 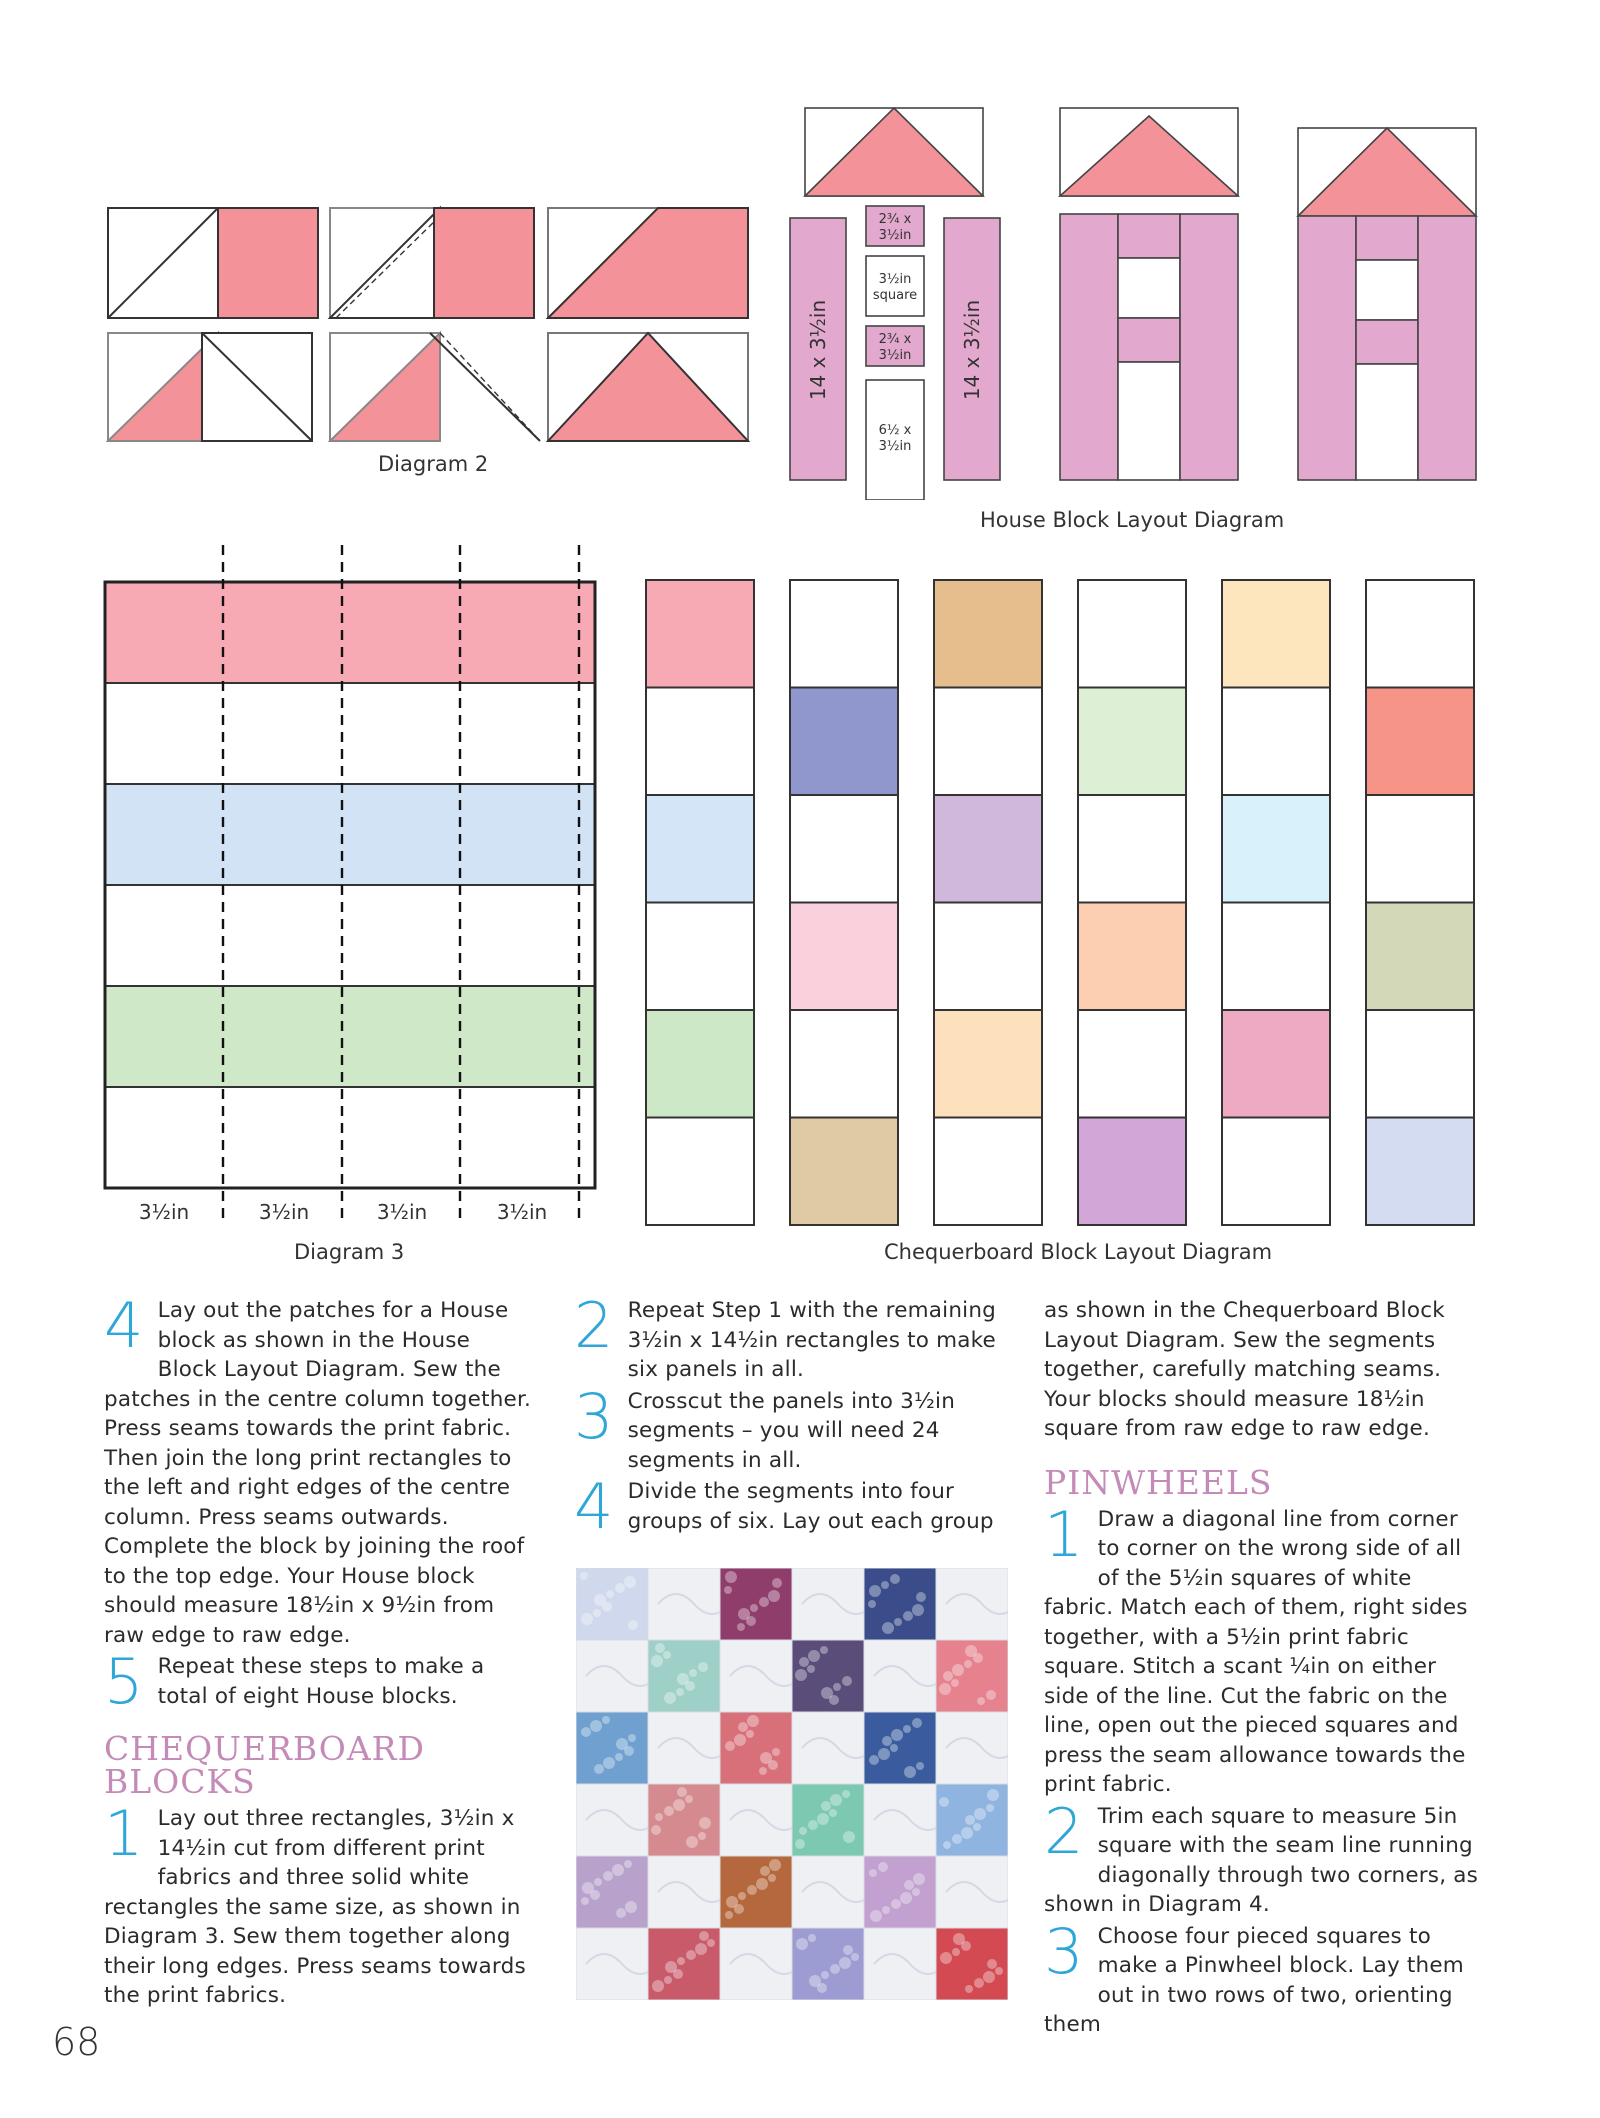 What do you see at coordinates (895, 446) in the screenshot?
I see `piece-label-4b: 3½in` at bounding box center [895, 446].